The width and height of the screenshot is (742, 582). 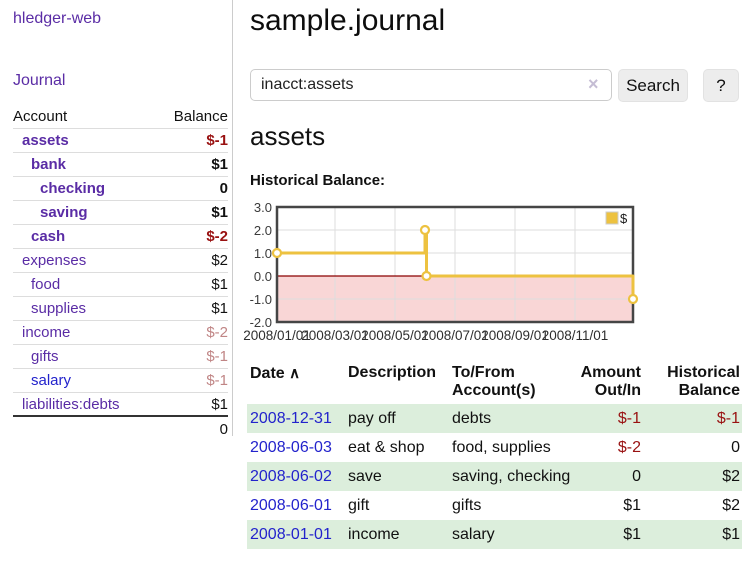 I want to click on transaction-balance: 0, so click(x=735, y=447).